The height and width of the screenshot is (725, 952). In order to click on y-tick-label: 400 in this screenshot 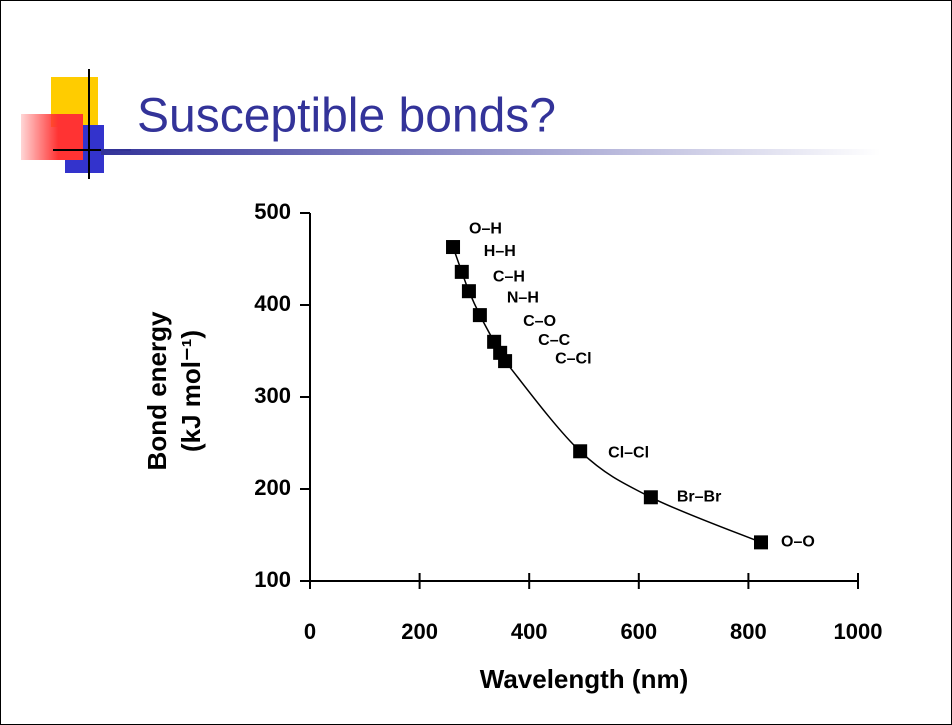, I will do `click(272, 303)`.